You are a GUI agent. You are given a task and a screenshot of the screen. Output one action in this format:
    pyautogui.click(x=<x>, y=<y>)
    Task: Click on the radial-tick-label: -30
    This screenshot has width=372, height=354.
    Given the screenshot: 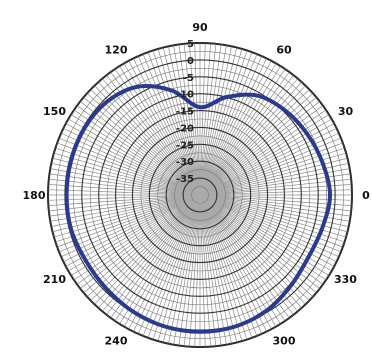 What is the action you would take?
    pyautogui.click(x=185, y=162)
    